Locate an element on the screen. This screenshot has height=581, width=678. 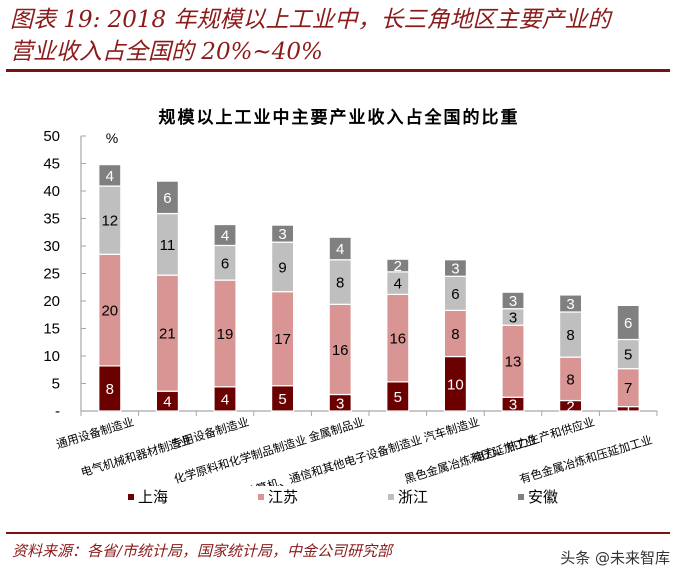
x-category-label: 通用设备制造业 is located at coordinates (94, 432).